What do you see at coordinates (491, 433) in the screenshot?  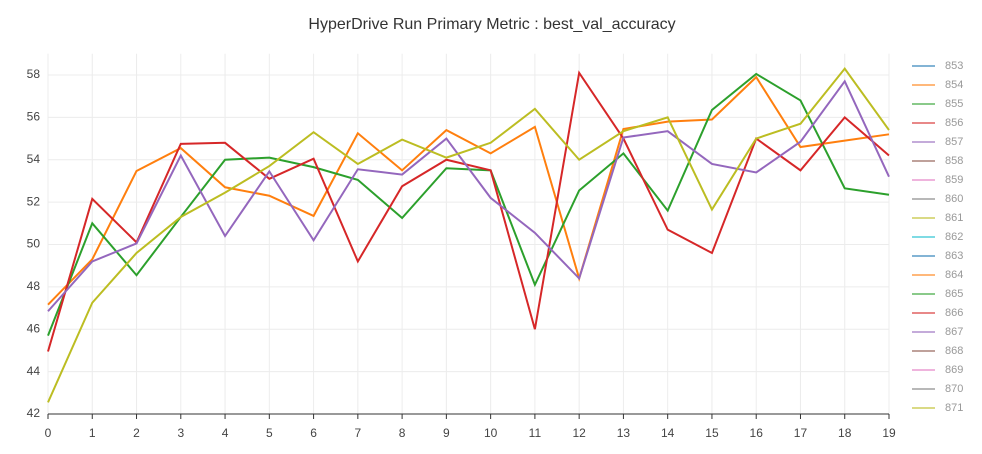 I see `x-tick-label: 10` at bounding box center [491, 433].